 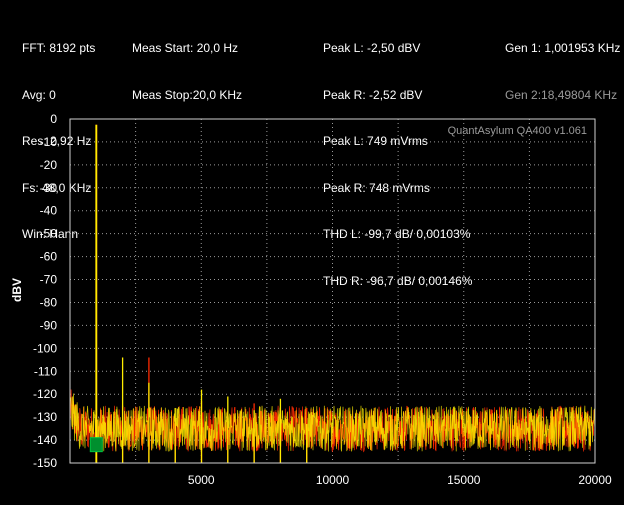 I want to click on thd-r-label: THD R: -96,7 dB/ 0,00146%, so click(x=398, y=280).